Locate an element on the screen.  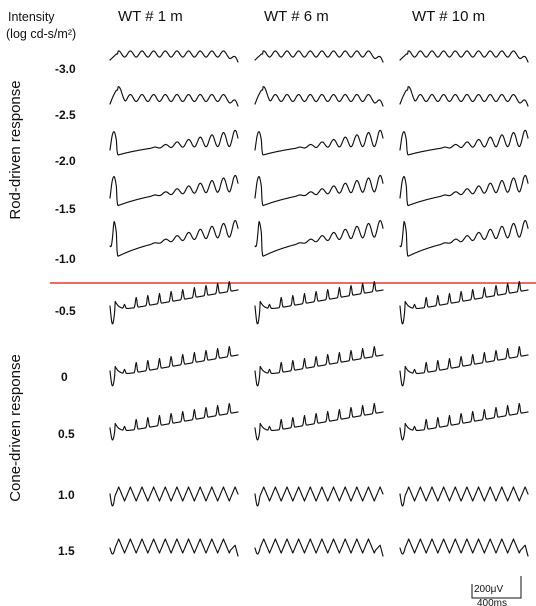
rod-driven-label: Rod-driven response is located at coordinates (15, 149).